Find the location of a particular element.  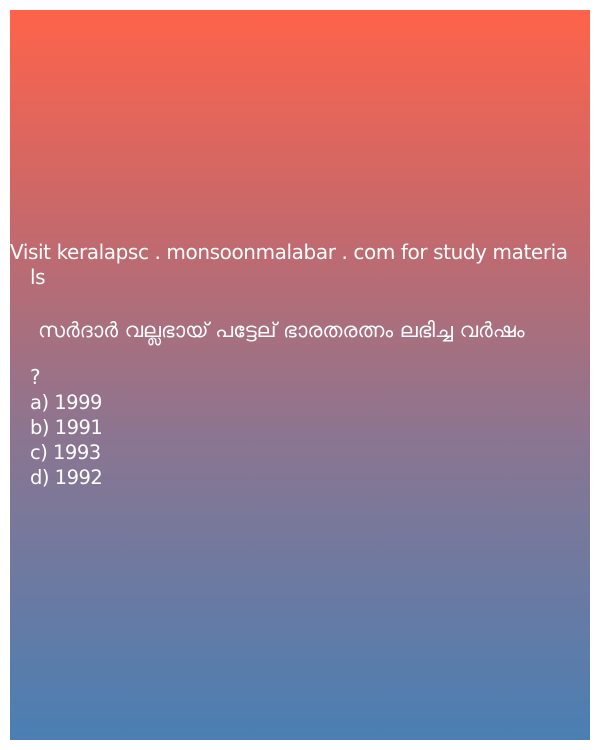

promo-line-2: ls is located at coordinates (38, 277).